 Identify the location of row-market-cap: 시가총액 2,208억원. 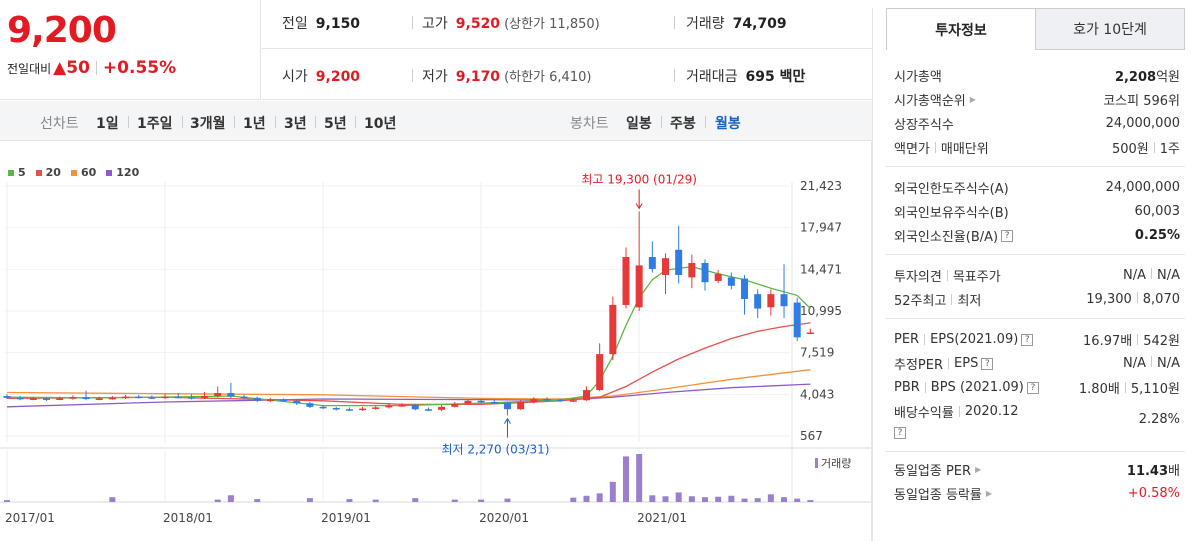
(1037, 75).